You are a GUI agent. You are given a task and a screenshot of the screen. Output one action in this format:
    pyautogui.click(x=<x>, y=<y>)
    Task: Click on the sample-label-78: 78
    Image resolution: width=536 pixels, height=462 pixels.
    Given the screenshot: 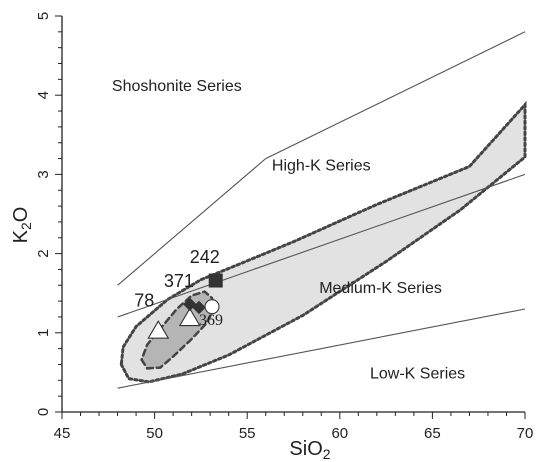 What is the action you would take?
    pyautogui.click(x=144, y=301)
    